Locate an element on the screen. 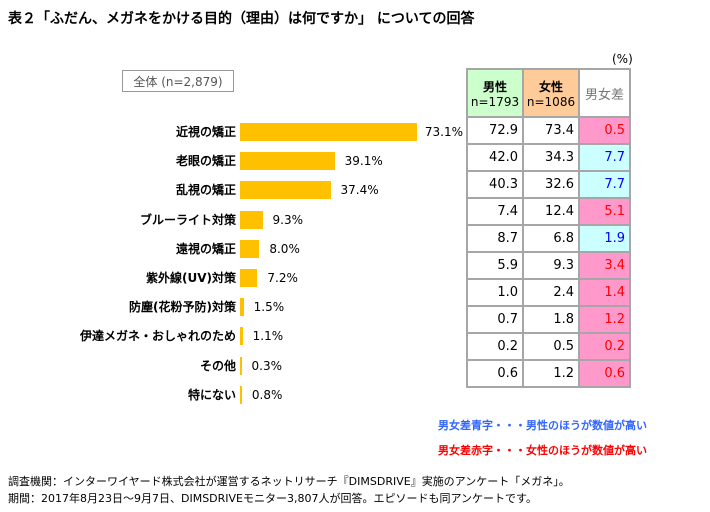  diff-value: 0.5 is located at coordinates (604, 130).